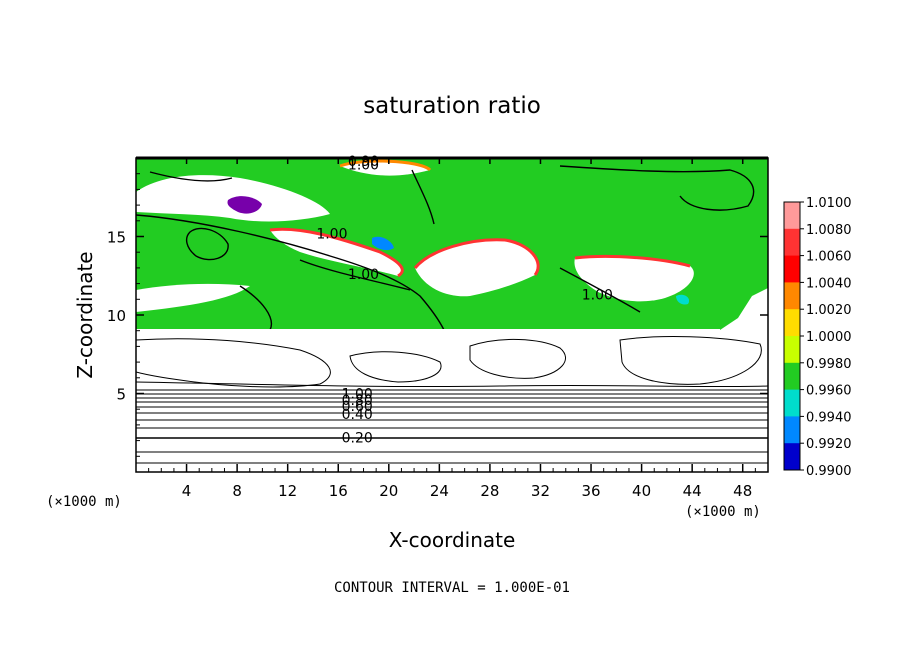 The image size is (904, 654). I want to click on chart-title: saturation ratio, so click(452, 106).